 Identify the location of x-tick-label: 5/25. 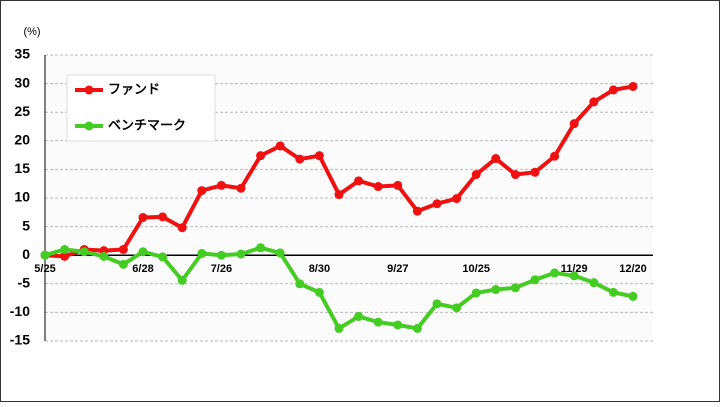
(44, 269).